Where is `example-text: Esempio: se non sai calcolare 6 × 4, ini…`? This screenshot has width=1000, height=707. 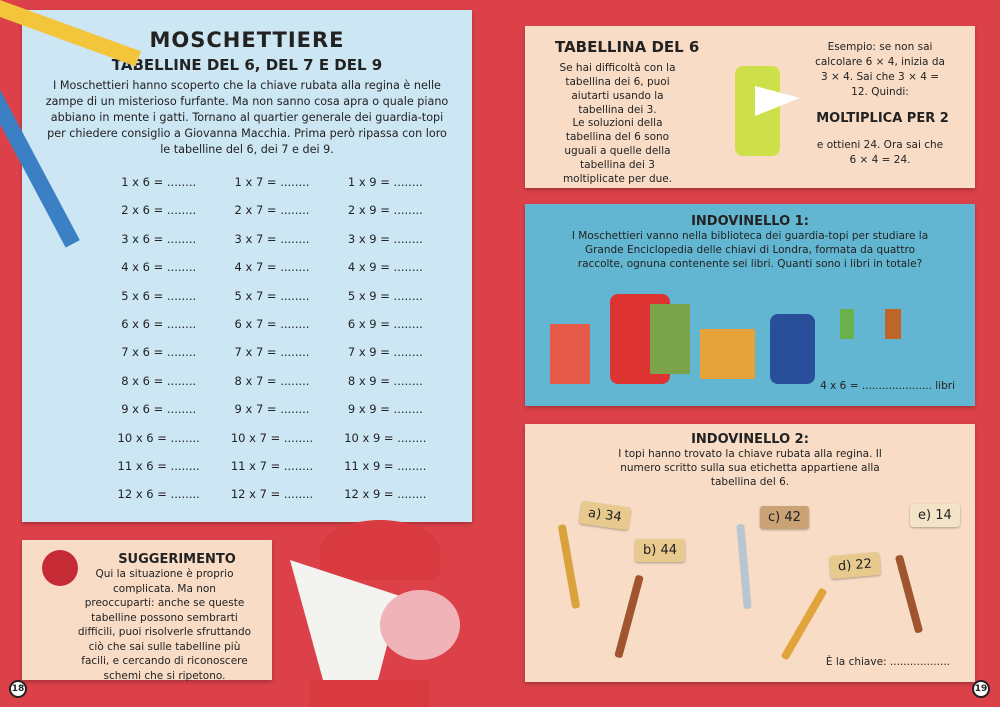
example-text: Esempio: se non sai calcolare 6 × 4, ini… is located at coordinates (880, 69).